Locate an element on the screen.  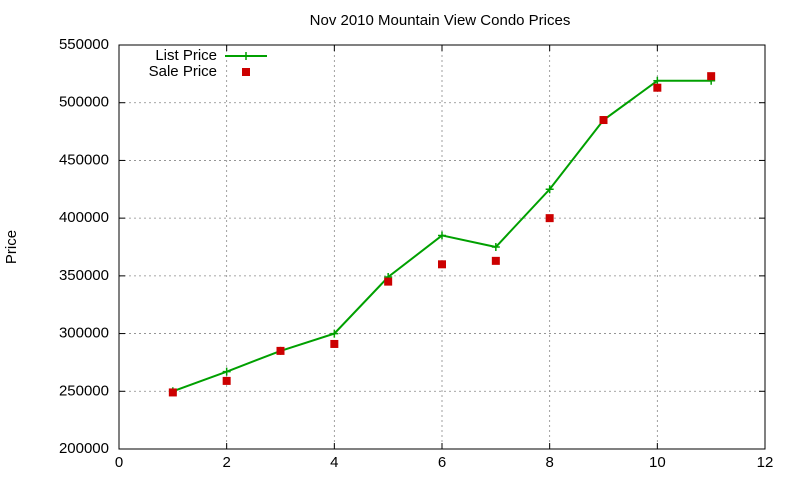
legend-label: Sale Price is located at coordinates (183, 71).